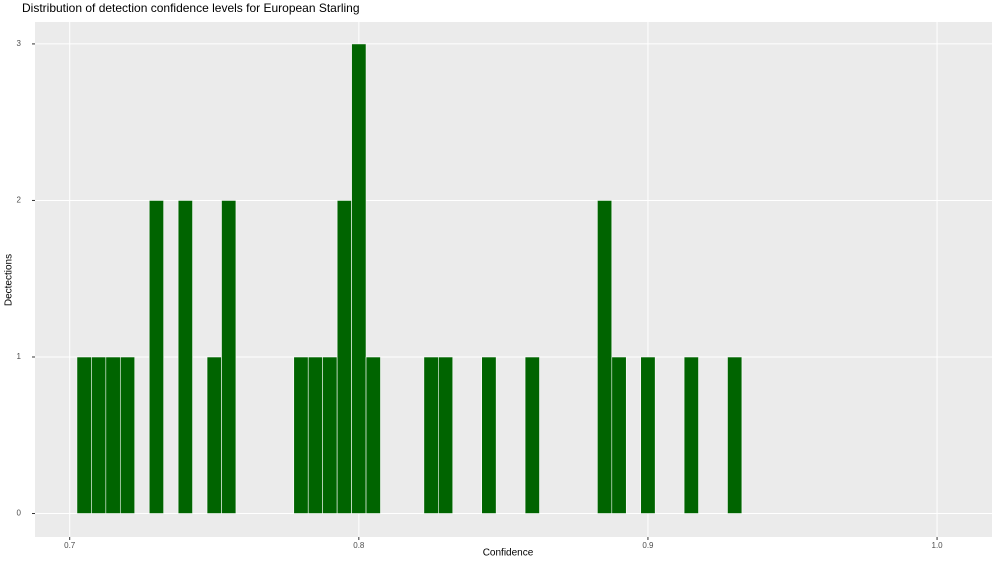 This screenshot has width=1000, height=568. Describe the element at coordinates (19, 43) in the screenshot. I see `y-tick-label: 3` at that location.